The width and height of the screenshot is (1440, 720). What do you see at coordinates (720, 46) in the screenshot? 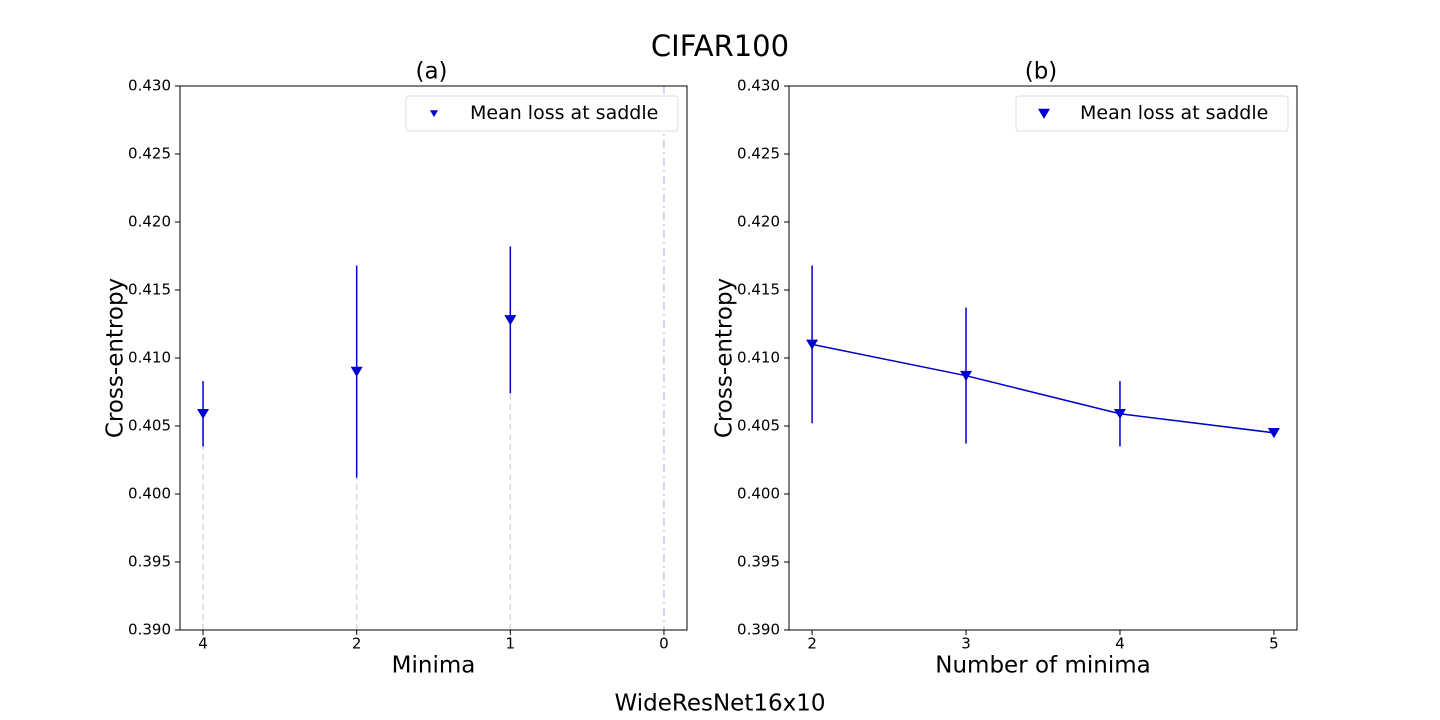
I see `figure-title: CIFAR100` at bounding box center [720, 46].